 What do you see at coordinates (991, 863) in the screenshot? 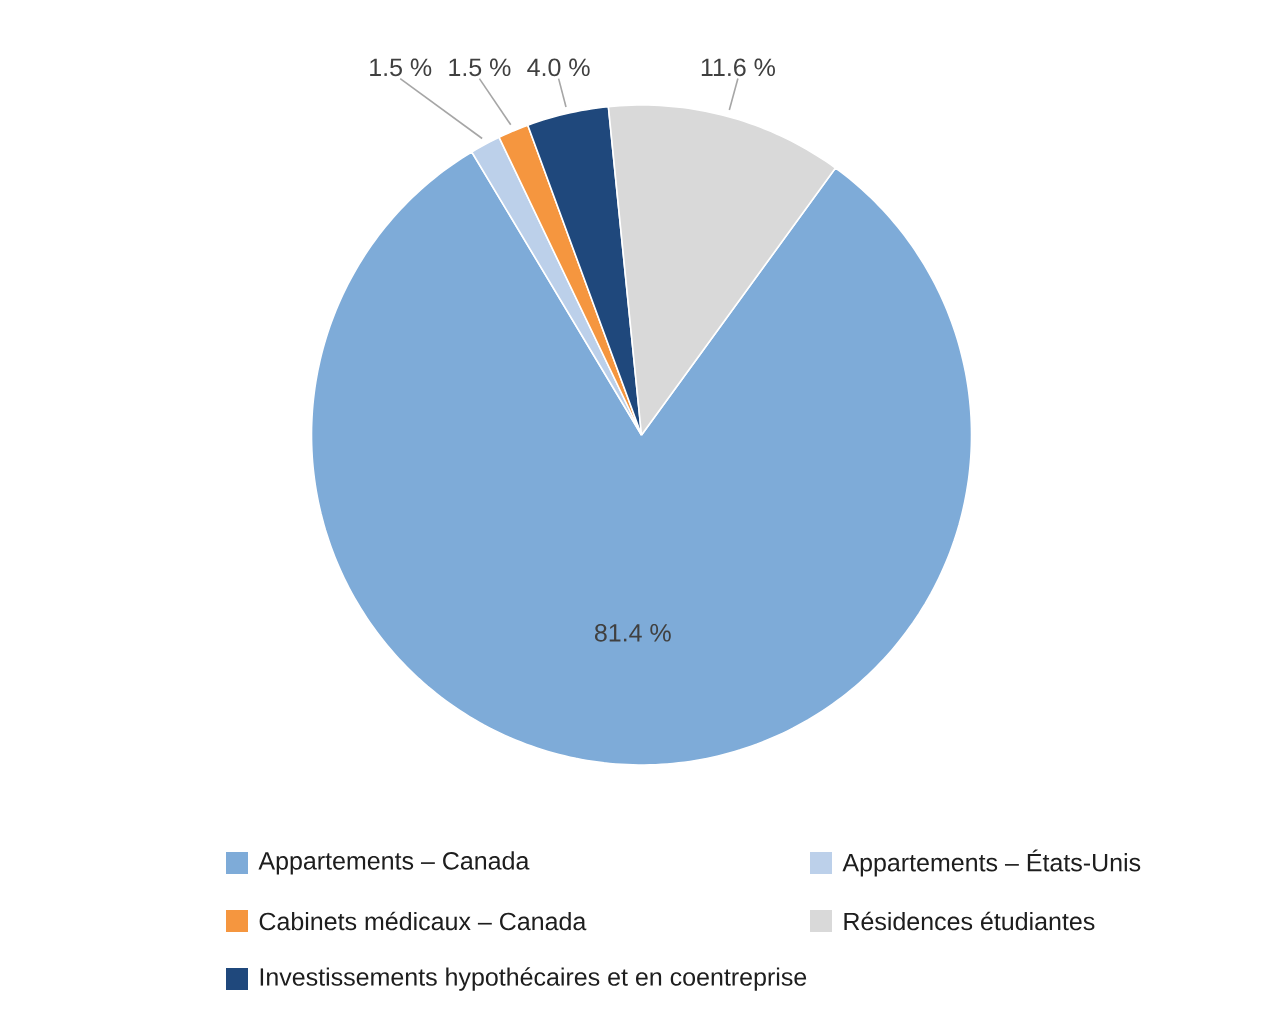
I see `legend-label: Appartements – États-Unis` at bounding box center [991, 863].